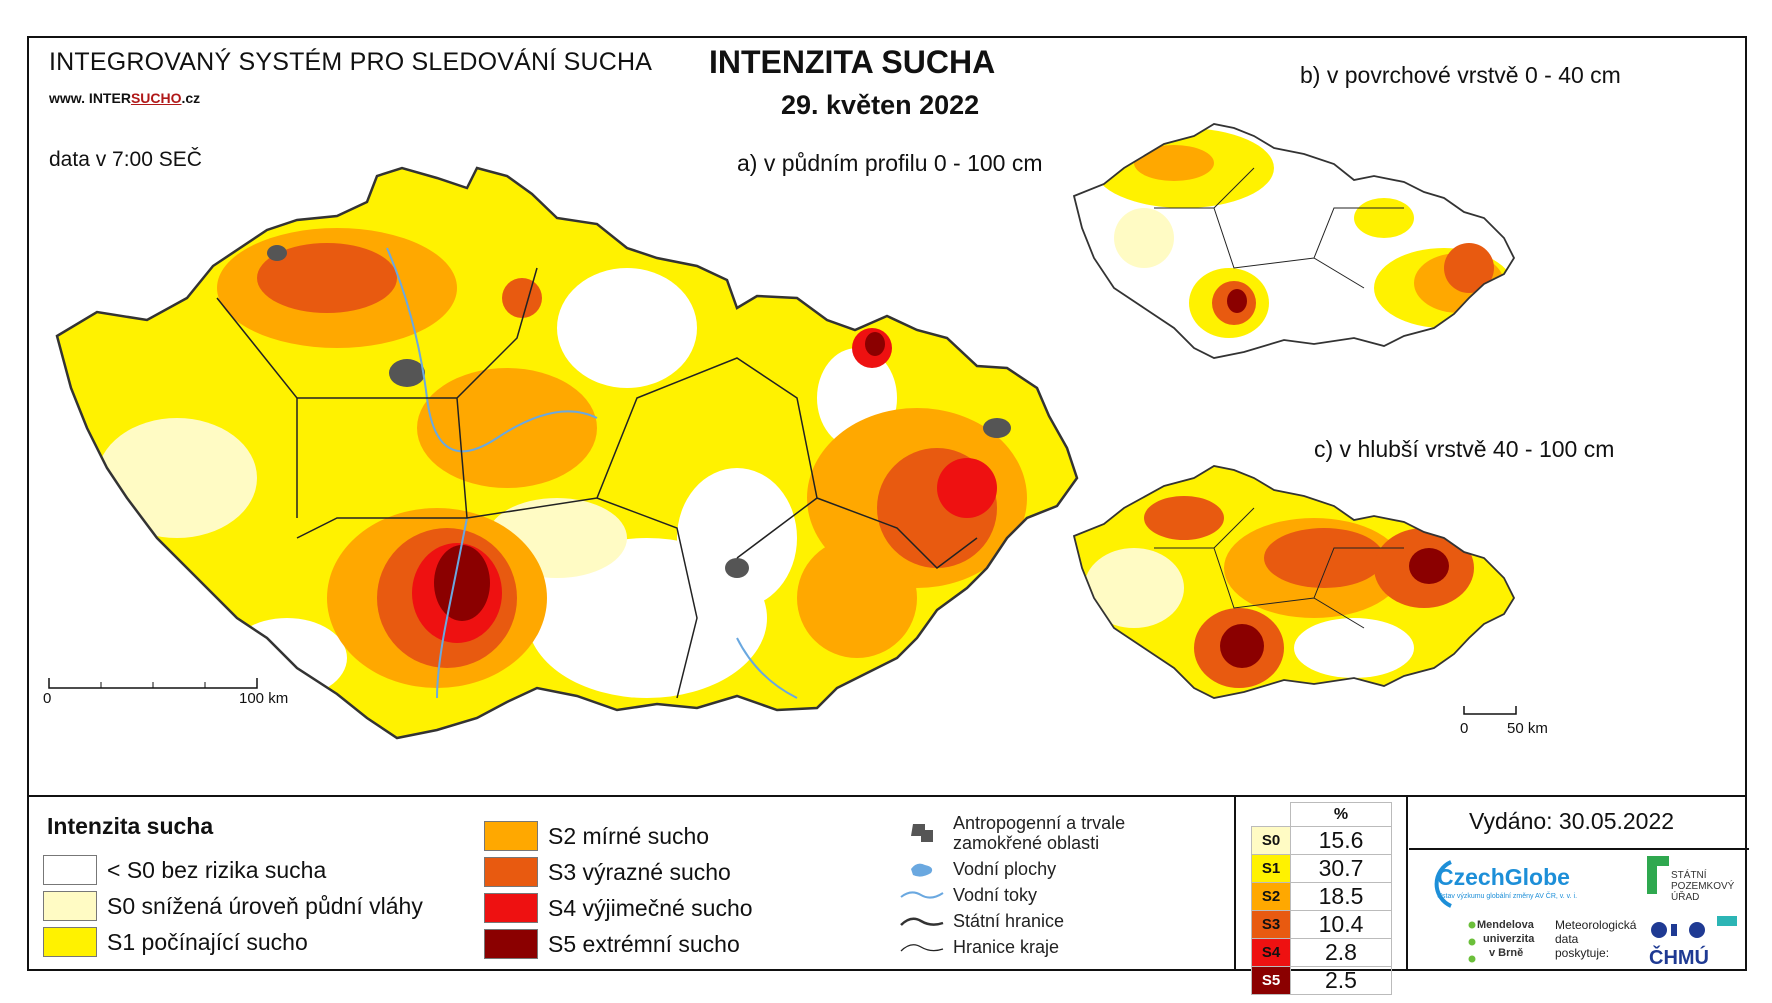 This screenshot has width=1772, height=1003. I want to click on issued-date: Vydáno: 30.05.2022, so click(1572, 821).